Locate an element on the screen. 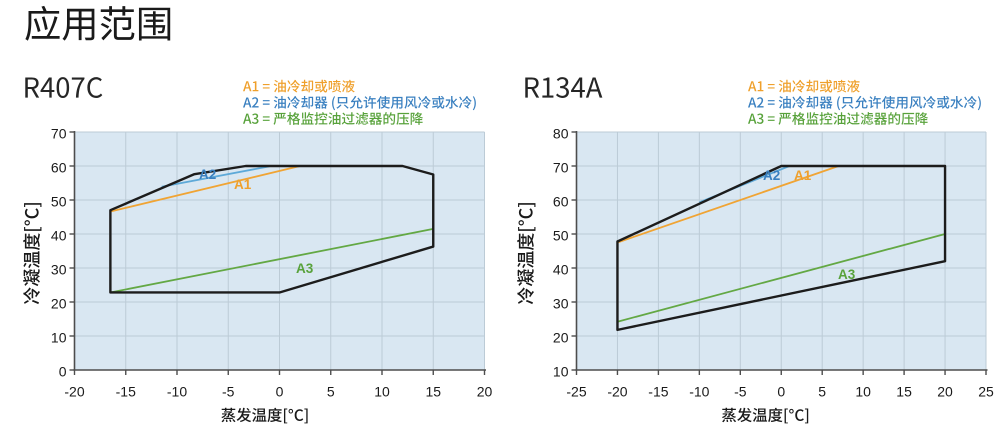  svg-text: 80 is located at coordinates (561, 134).